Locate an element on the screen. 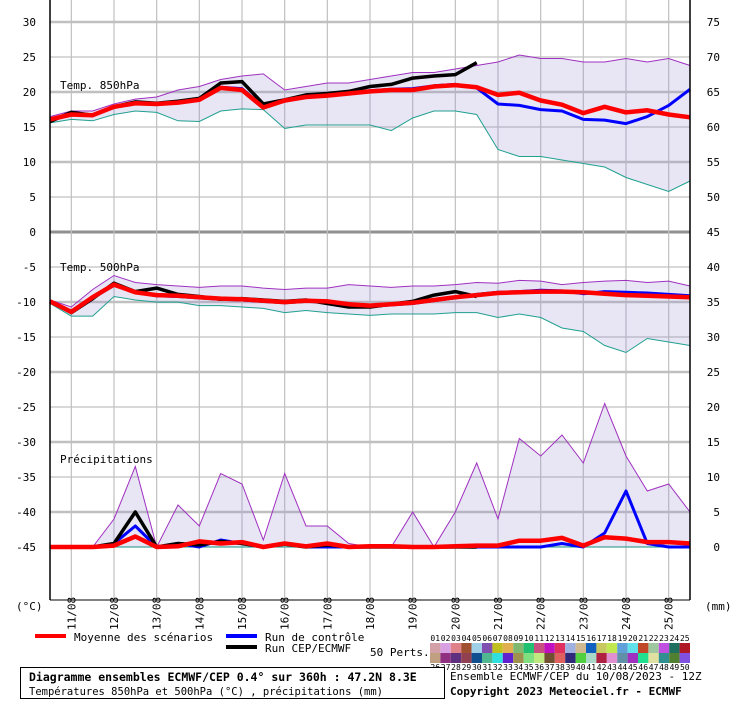  left-tick-label: 30 is located at coordinates (29, 22).